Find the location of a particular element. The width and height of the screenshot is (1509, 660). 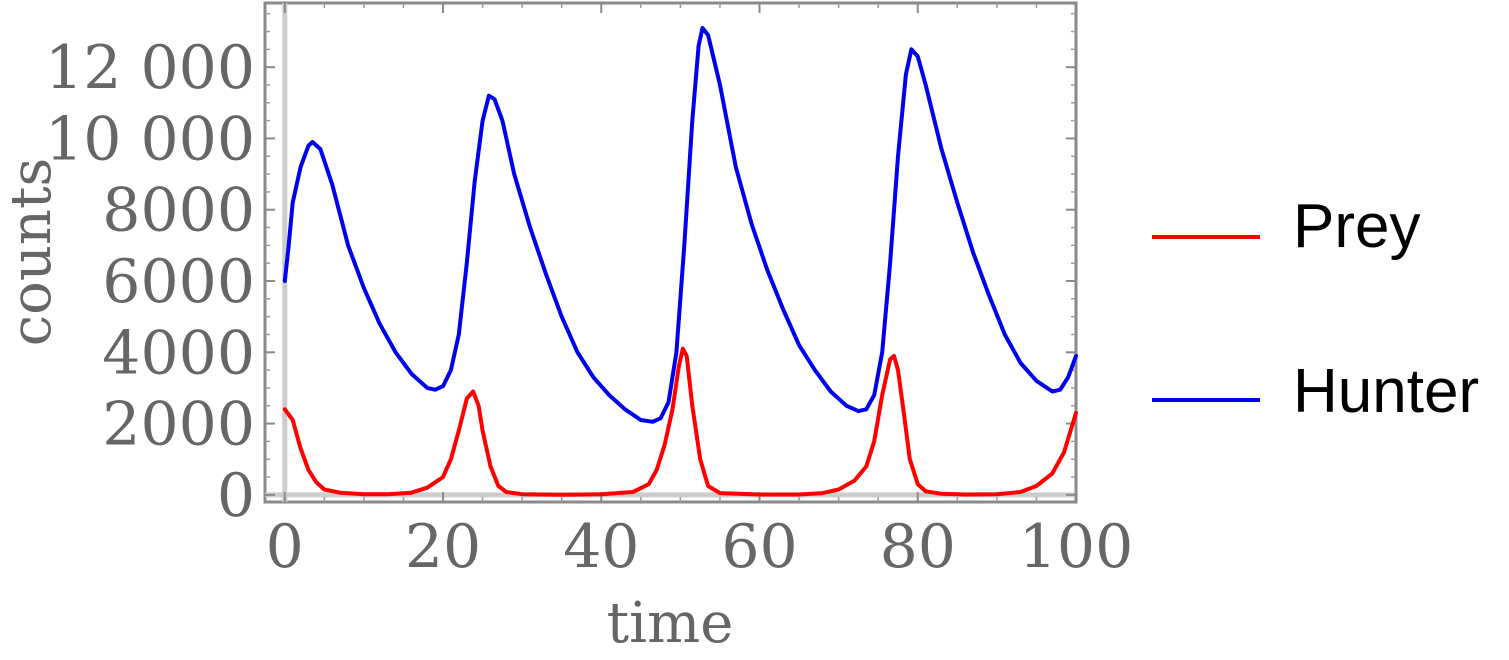

x-tick-label: 100 is located at coordinates (1076, 547).